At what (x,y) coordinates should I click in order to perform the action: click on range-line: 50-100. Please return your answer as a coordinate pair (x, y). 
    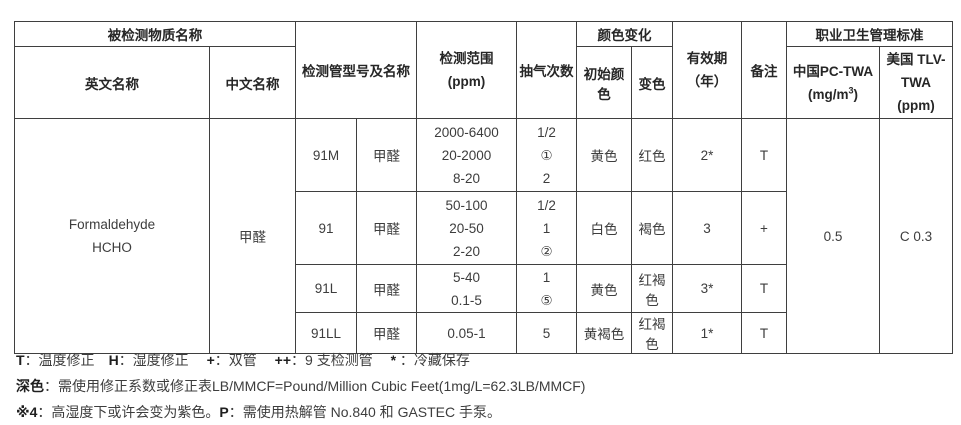
    Looking at the image, I should click on (466, 205).